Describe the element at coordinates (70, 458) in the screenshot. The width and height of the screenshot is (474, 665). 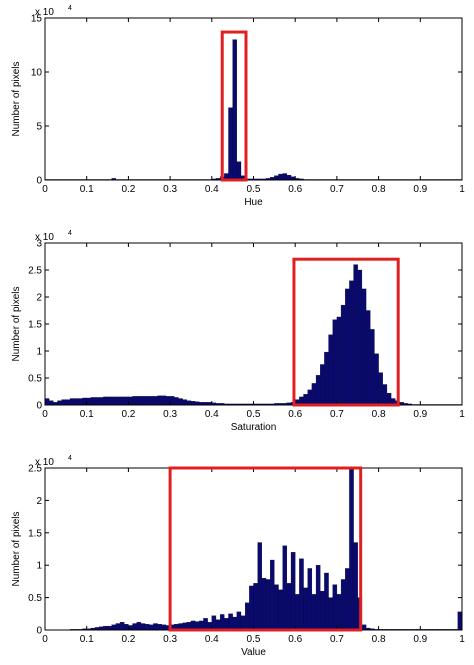
I see `value-y-exponent: 4` at that location.